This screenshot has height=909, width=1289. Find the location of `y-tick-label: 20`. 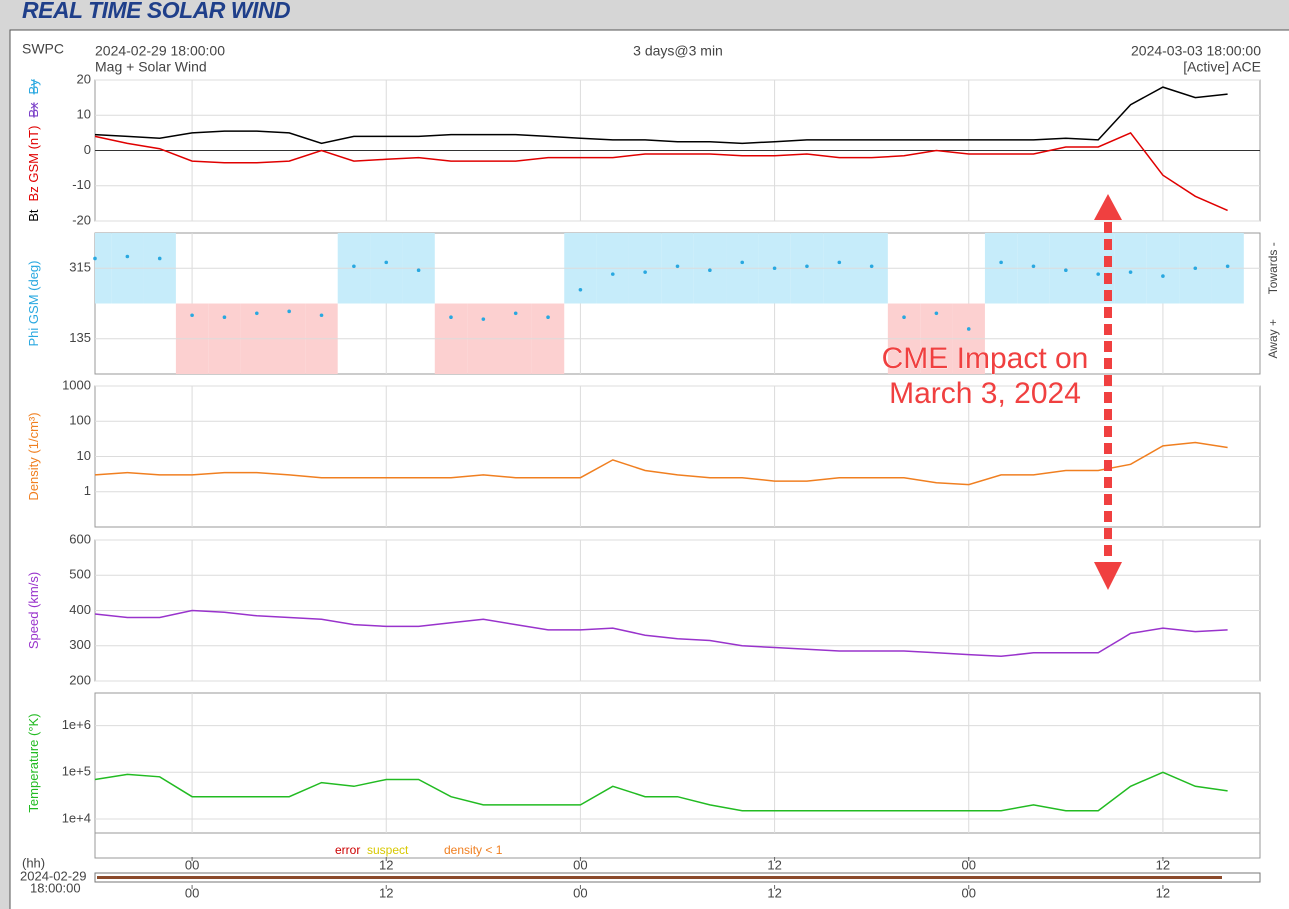

y-tick-label: 20 is located at coordinates (84, 78).